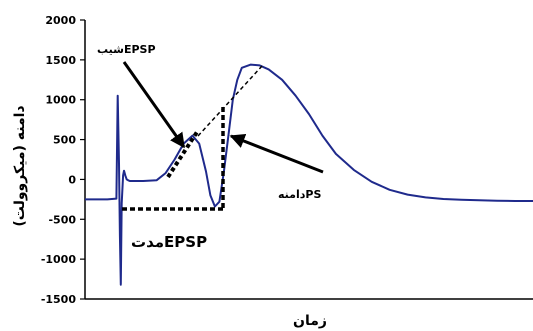 This screenshot has width=533, height=331. Describe the element at coordinates (60, 20) in the screenshot. I see `y-tick-label: 2000` at that location.